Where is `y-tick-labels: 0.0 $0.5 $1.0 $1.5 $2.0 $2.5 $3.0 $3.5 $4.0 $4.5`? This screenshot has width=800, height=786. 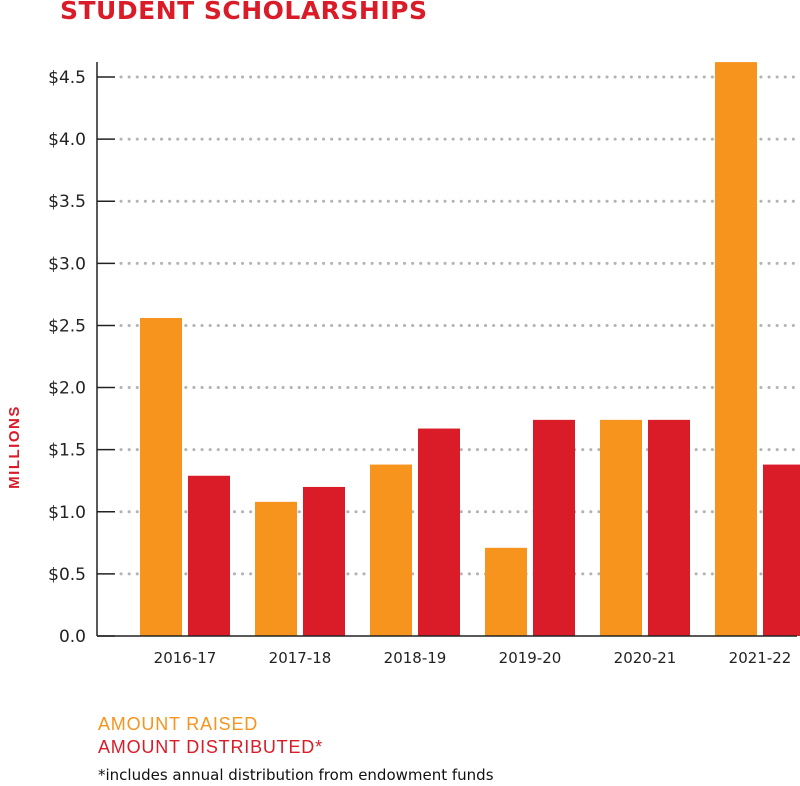 y-tick-labels: 0.0 $0.5 $1.0 $1.5 $2.0 $2.5 $3.0 $3.5 $4.0 $4.5 is located at coordinates (67, 357).